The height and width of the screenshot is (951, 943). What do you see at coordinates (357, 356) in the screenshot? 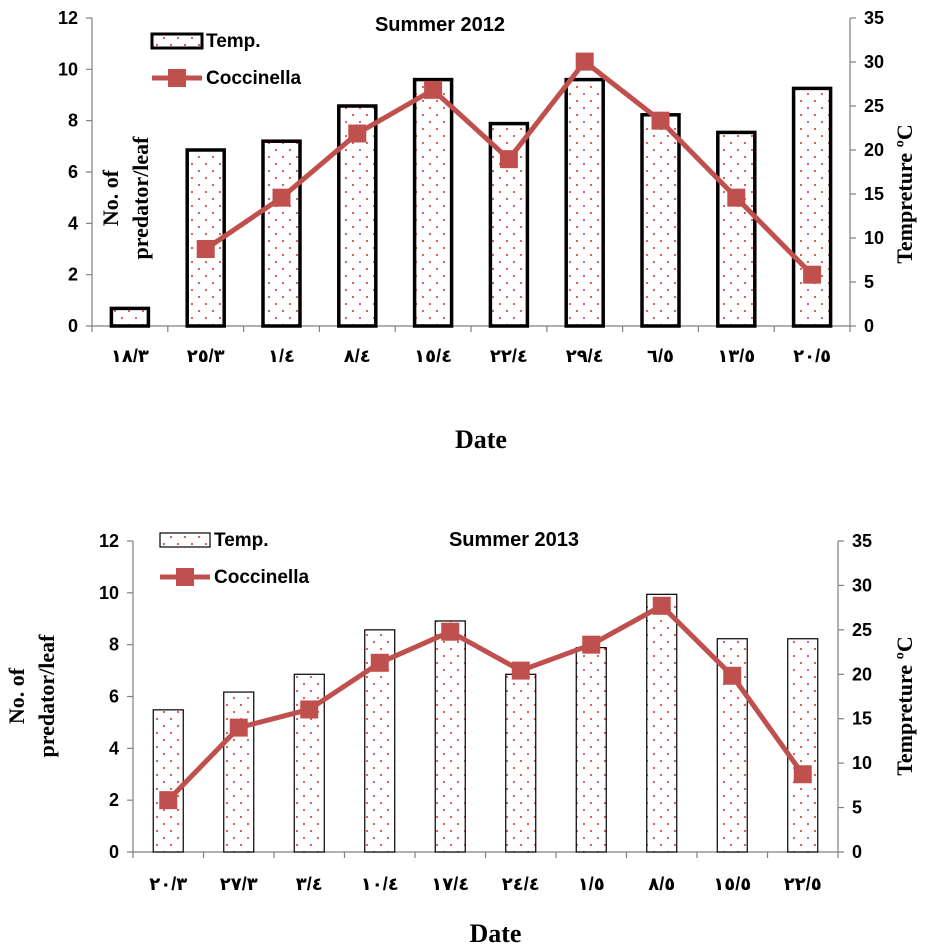
I see `x-tick-label: ٨/٤` at bounding box center [357, 356].